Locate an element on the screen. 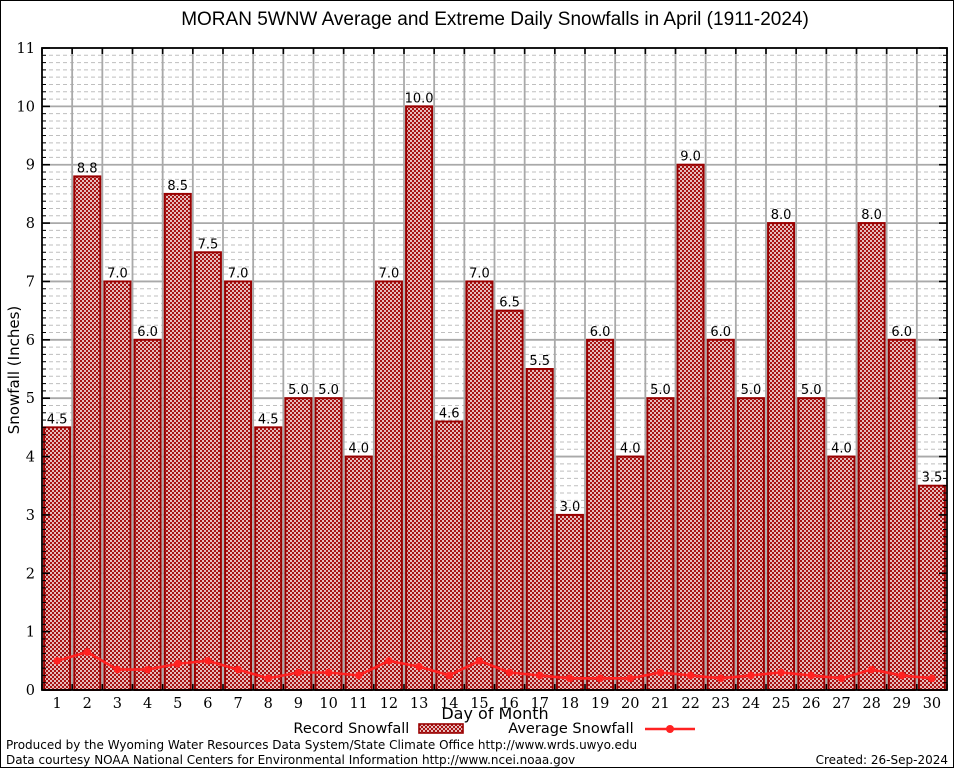 The height and width of the screenshot is (768, 954). legend-average-label: Average Snowfall is located at coordinates (571, 728).